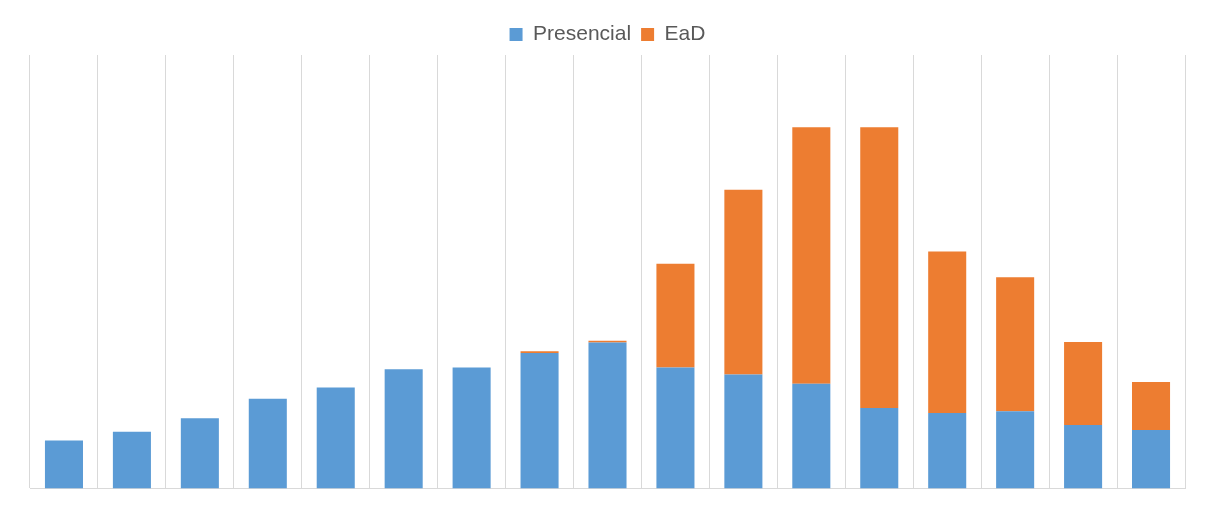  I want to click on legend-label: Presencial, so click(582, 33).